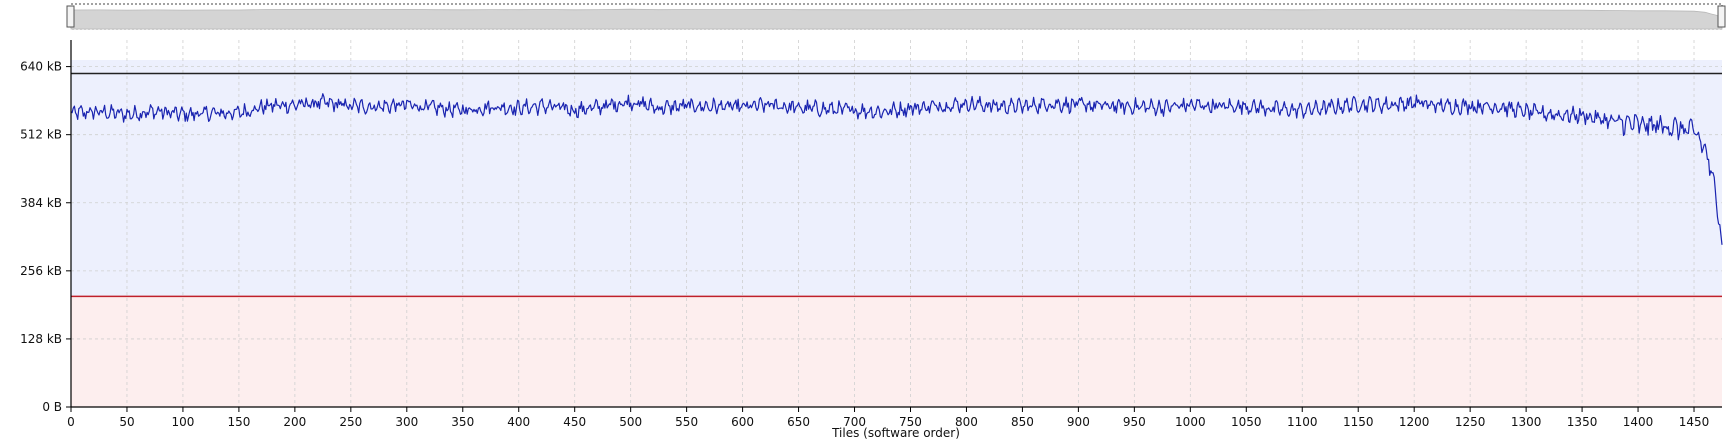 The width and height of the screenshot is (1727, 443). I want to click on x-tick-label: 450, so click(574, 422).